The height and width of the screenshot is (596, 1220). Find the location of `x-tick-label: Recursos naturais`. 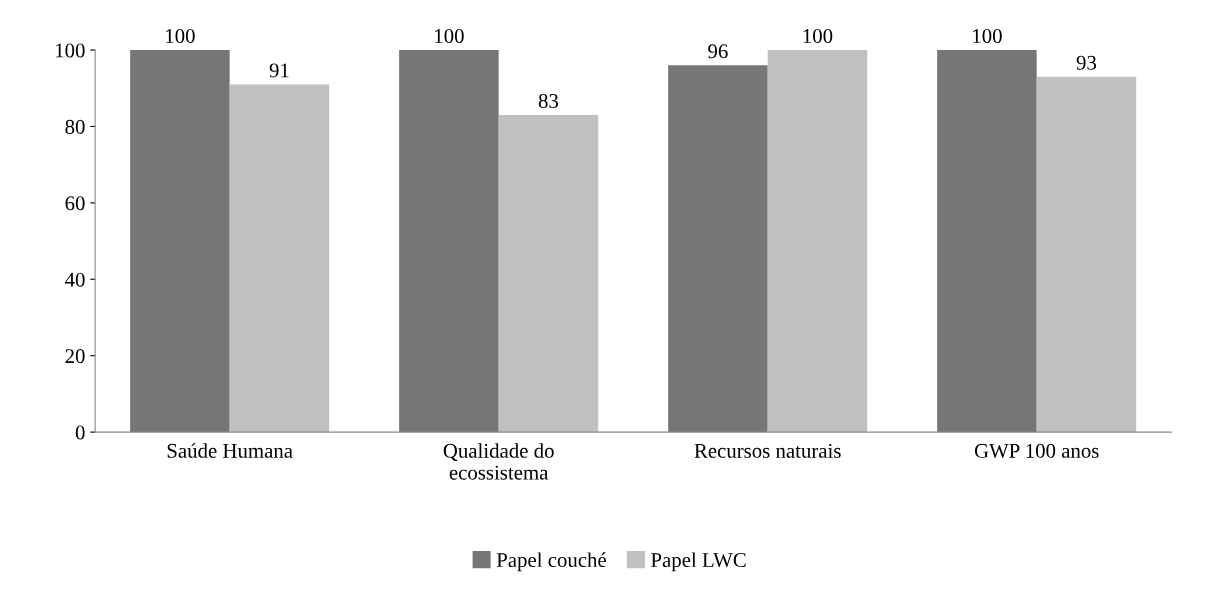

x-tick-label: Recursos naturais is located at coordinates (767, 450).